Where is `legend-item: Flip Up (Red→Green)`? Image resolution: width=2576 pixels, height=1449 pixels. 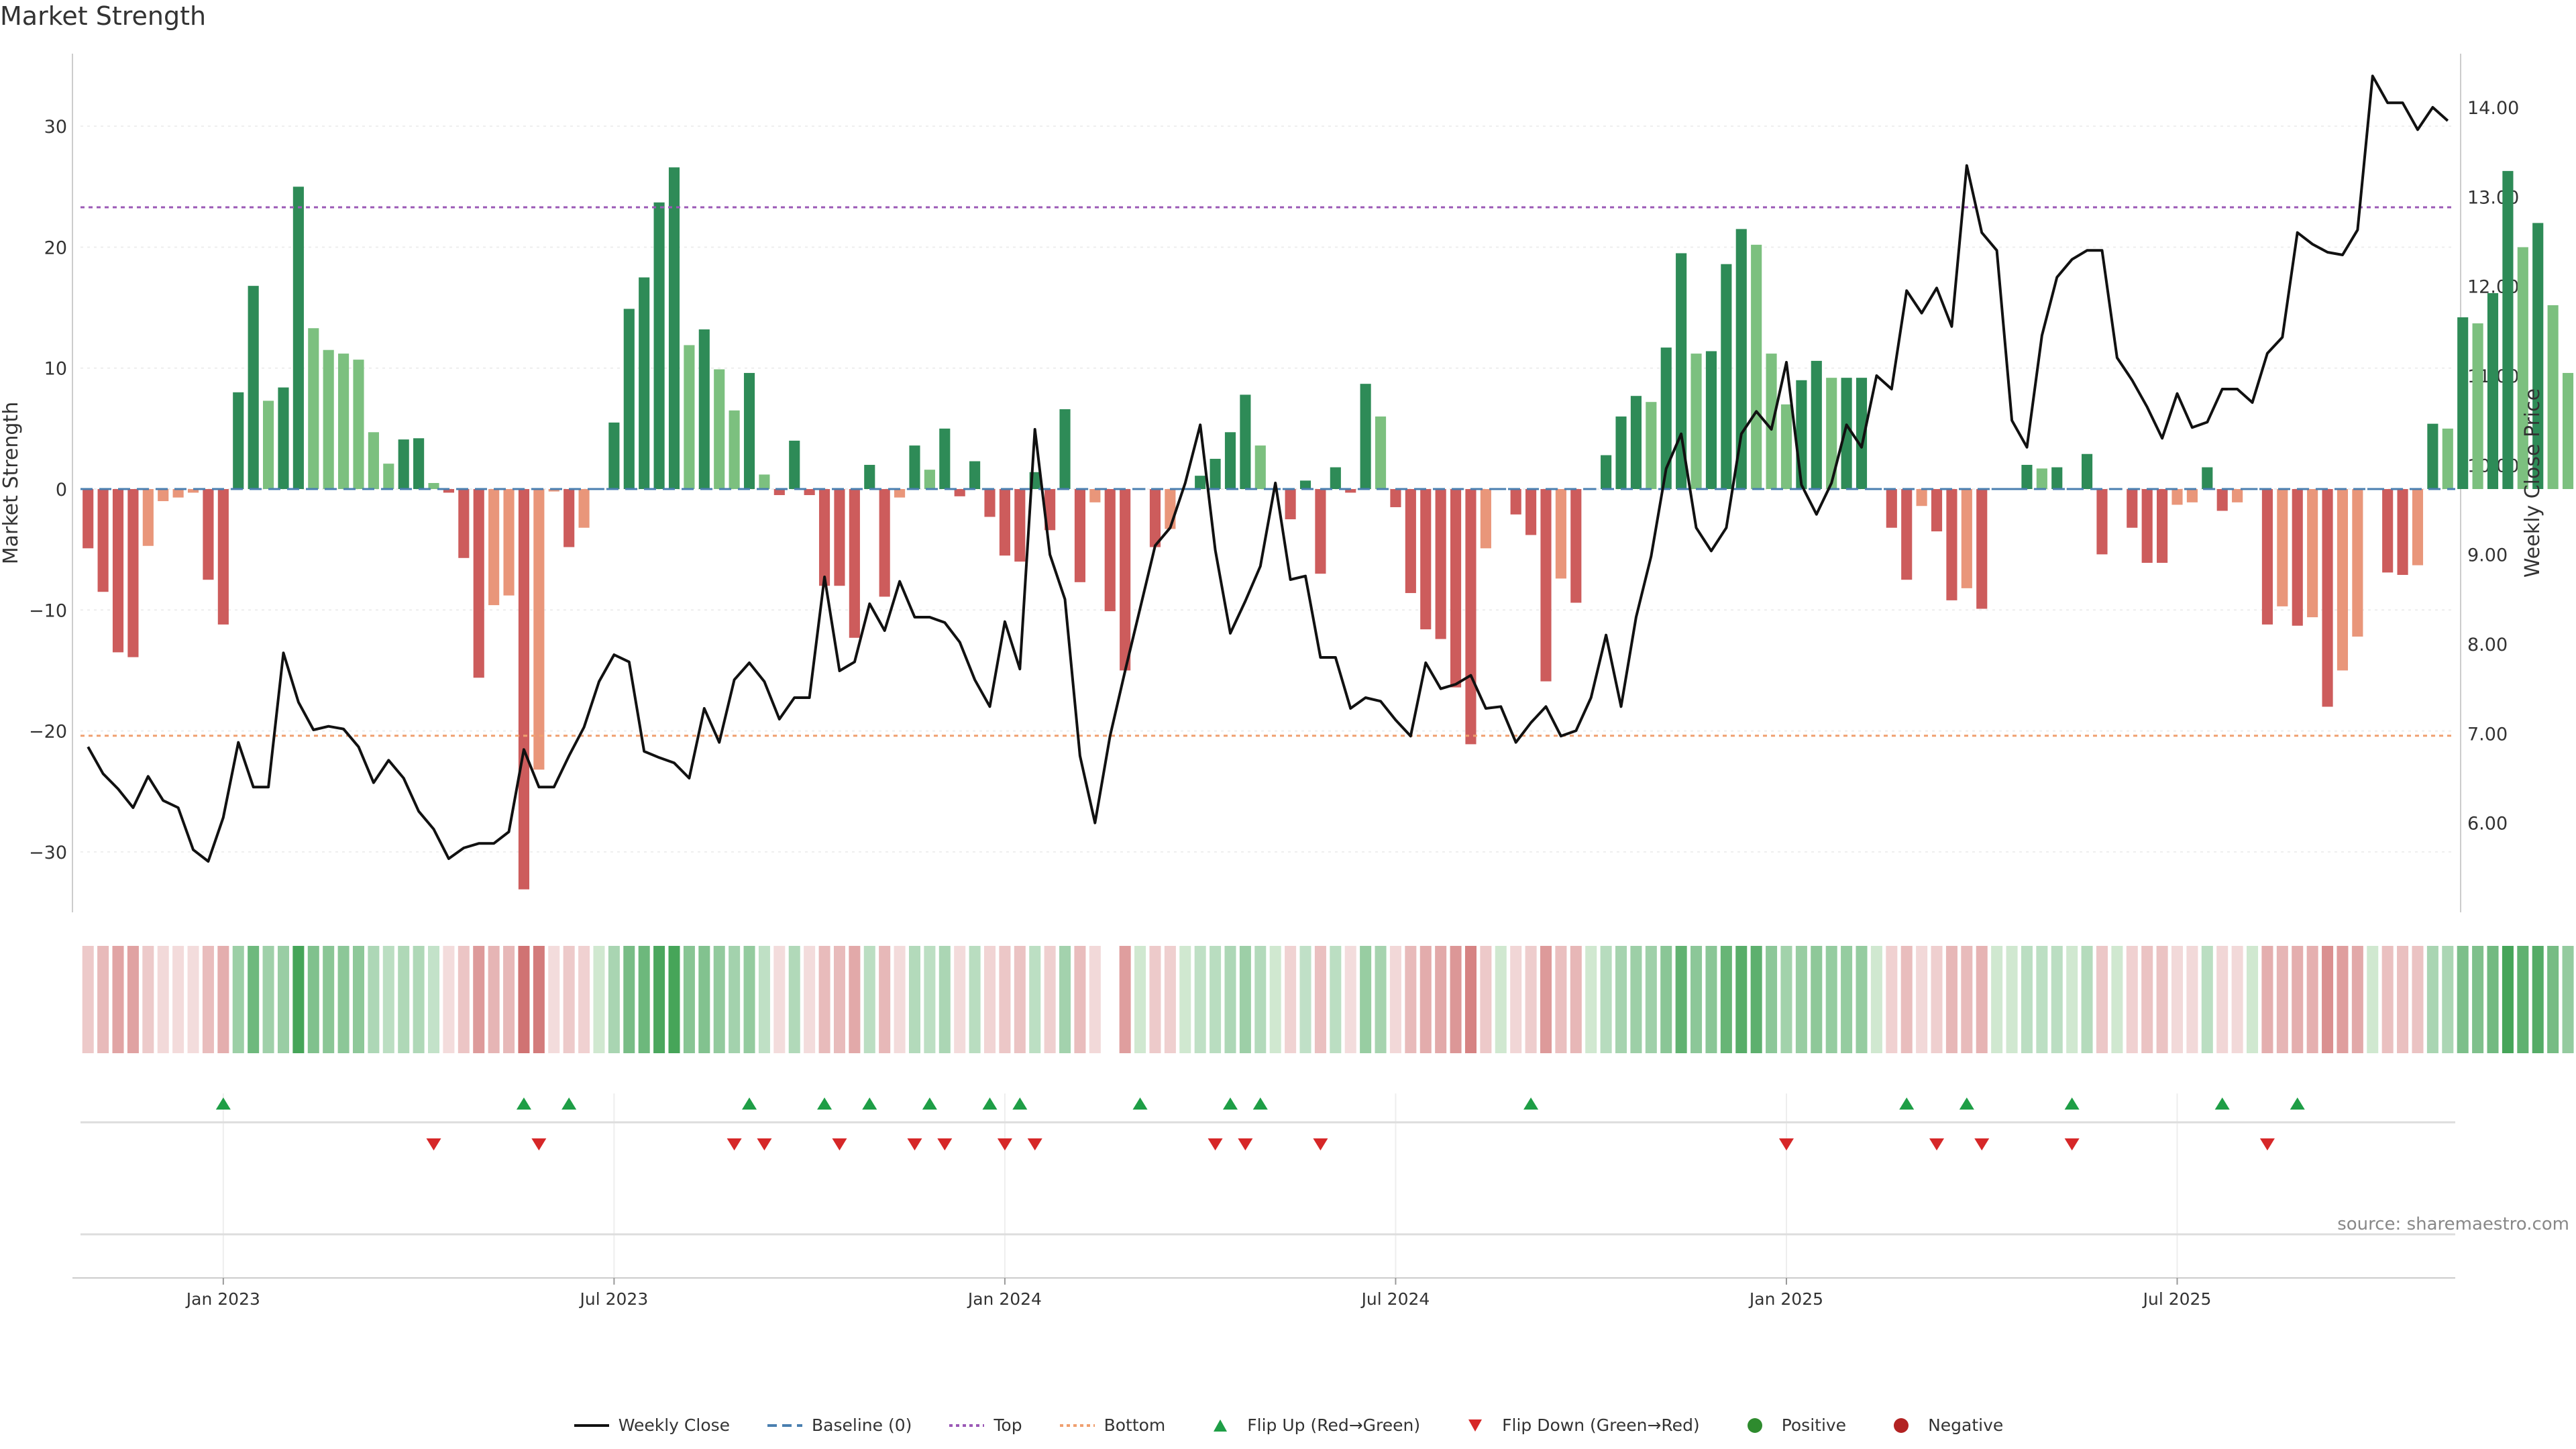 legend-item: Flip Up (Red→Green) is located at coordinates (1310, 1425).